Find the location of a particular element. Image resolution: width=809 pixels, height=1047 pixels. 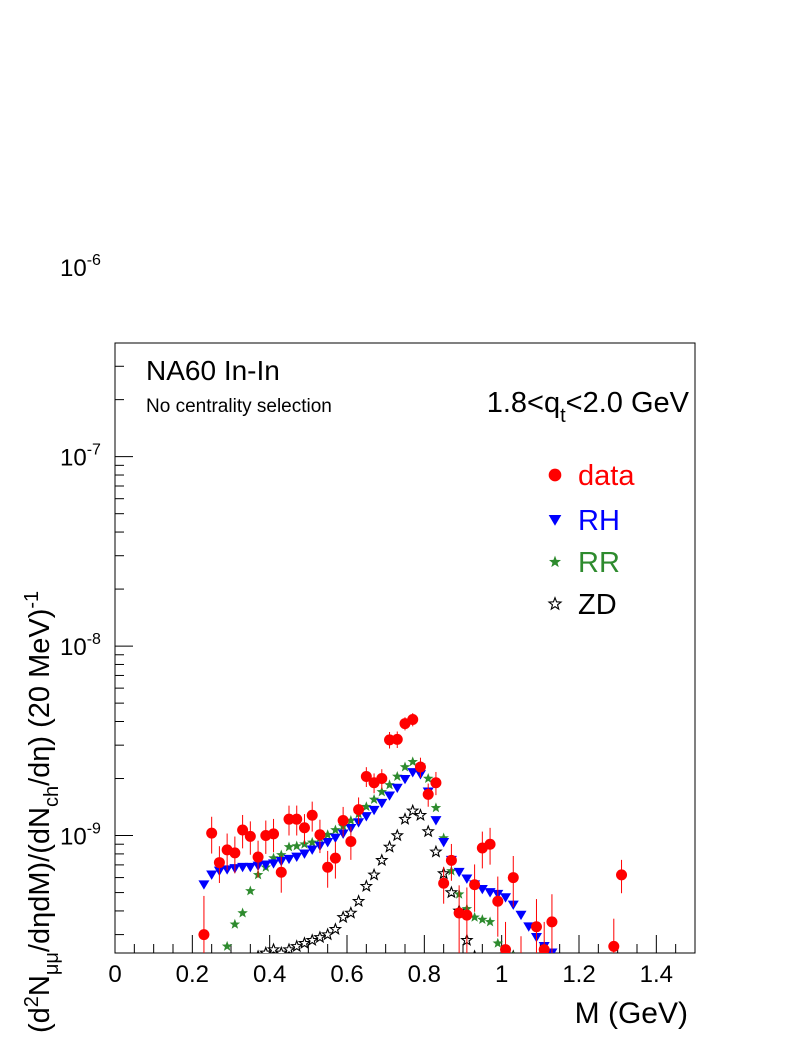

y-tick-label: 10⁻⁷ is located at coordinates (80, 457).